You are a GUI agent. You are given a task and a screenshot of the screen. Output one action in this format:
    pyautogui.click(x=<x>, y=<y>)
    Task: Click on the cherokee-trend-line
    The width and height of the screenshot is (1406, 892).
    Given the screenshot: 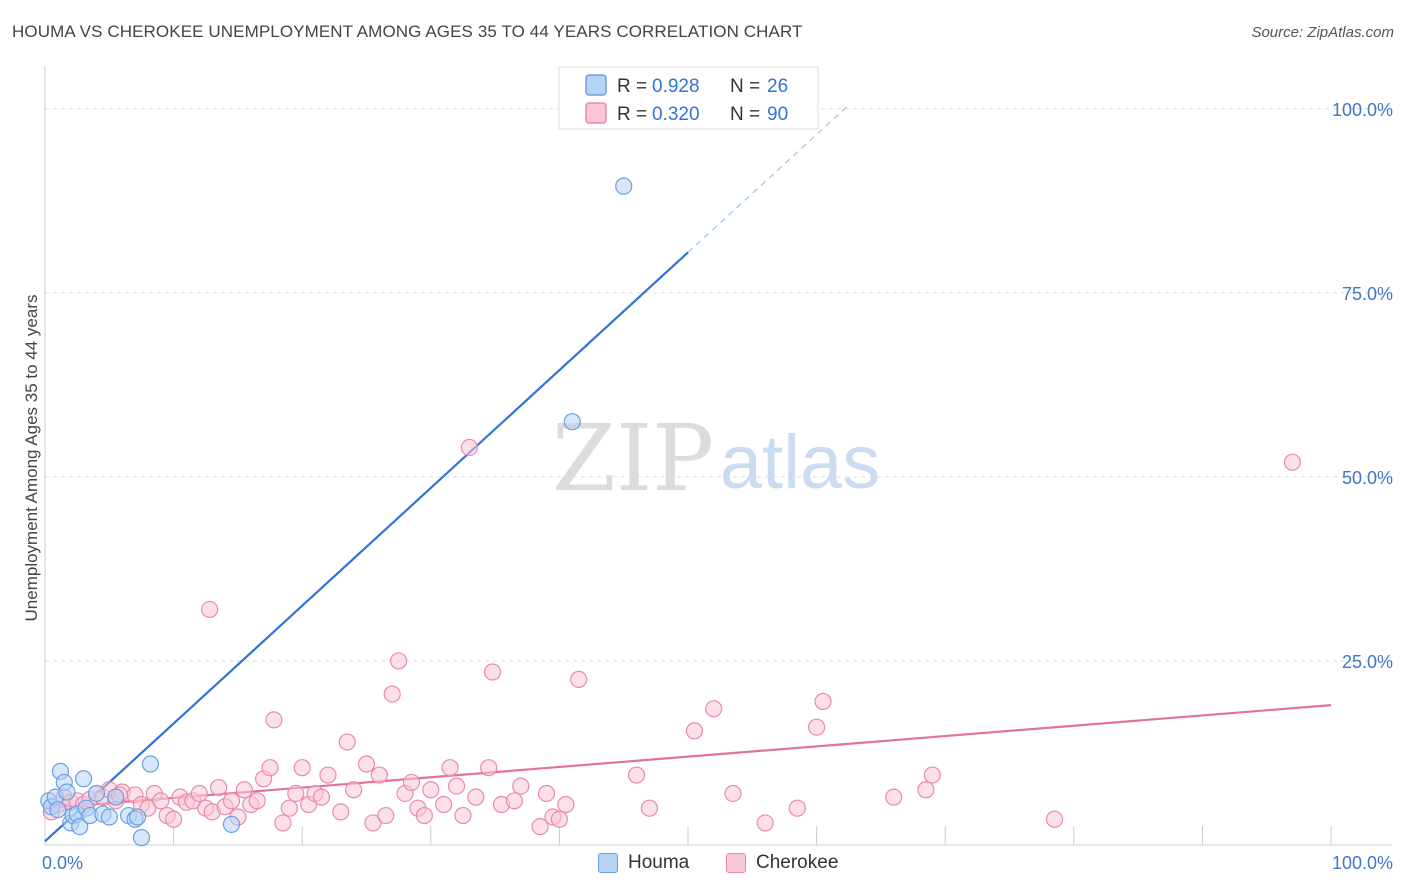 What is the action you would take?
    pyautogui.click(x=688, y=757)
    